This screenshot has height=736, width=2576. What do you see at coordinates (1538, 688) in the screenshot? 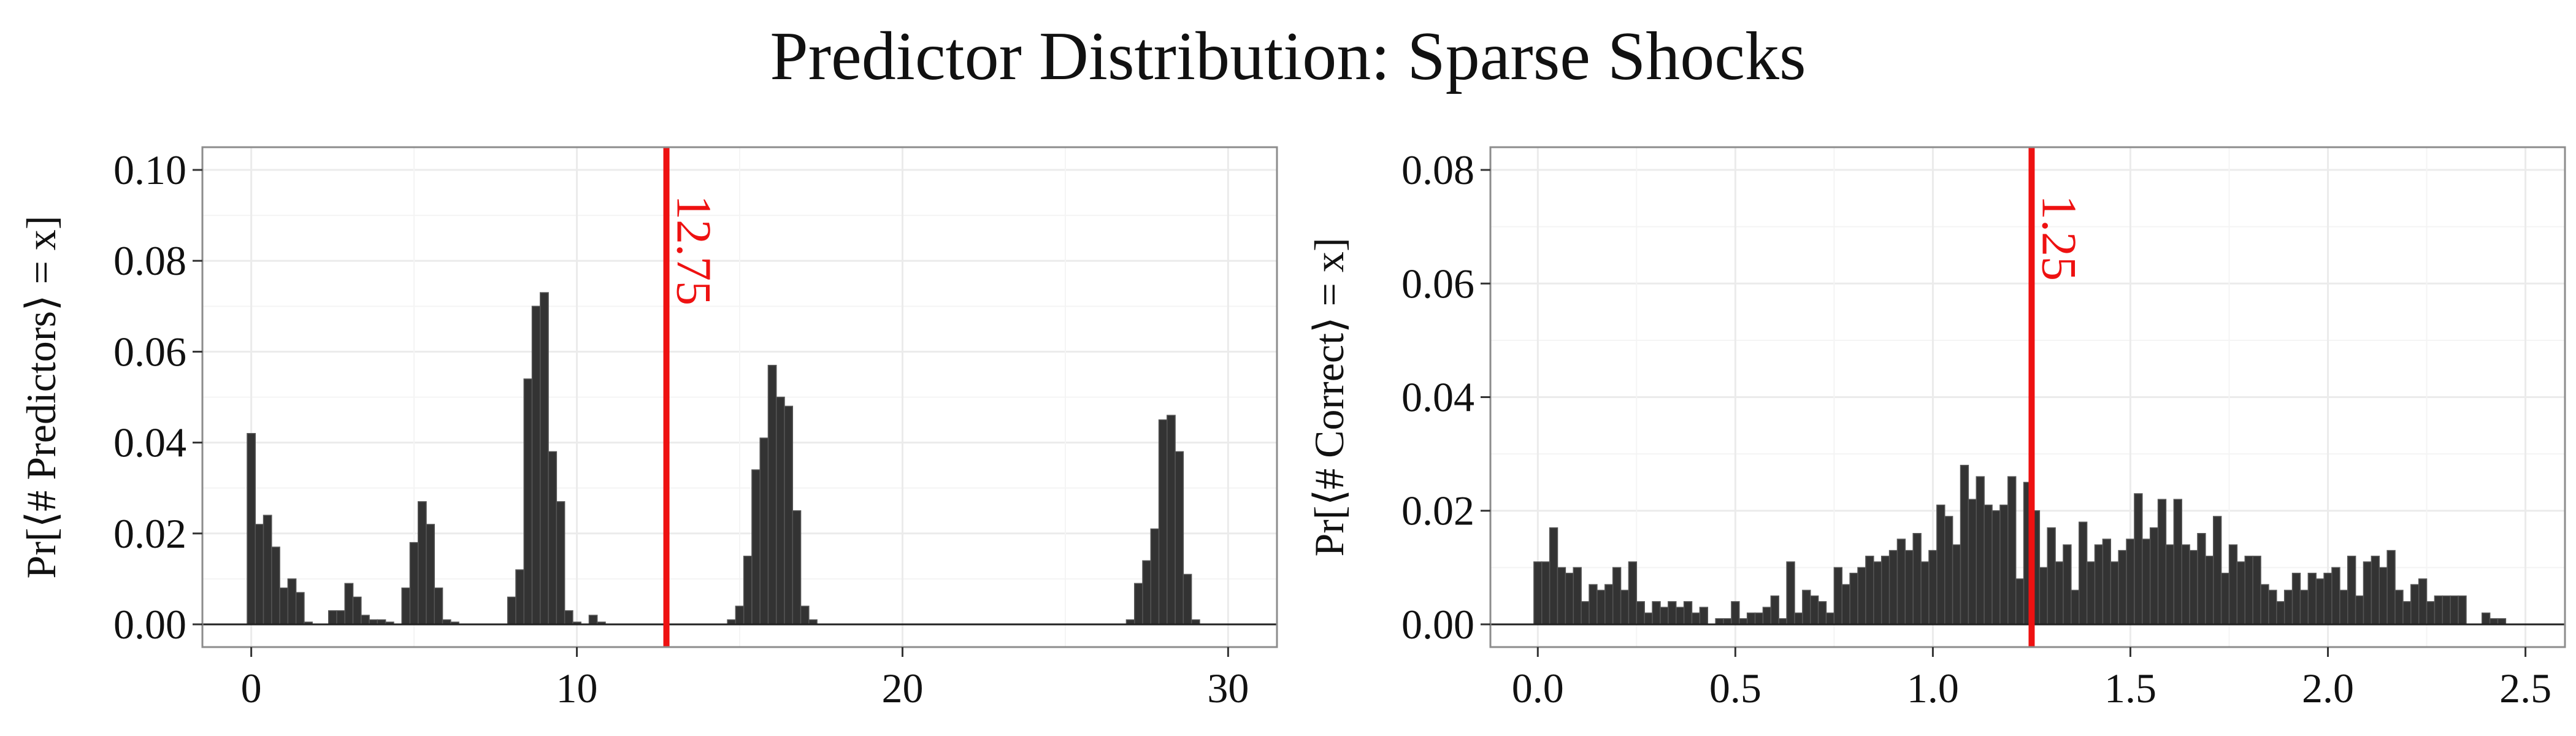
I see `x-tick-label: 0.0` at bounding box center [1538, 688].